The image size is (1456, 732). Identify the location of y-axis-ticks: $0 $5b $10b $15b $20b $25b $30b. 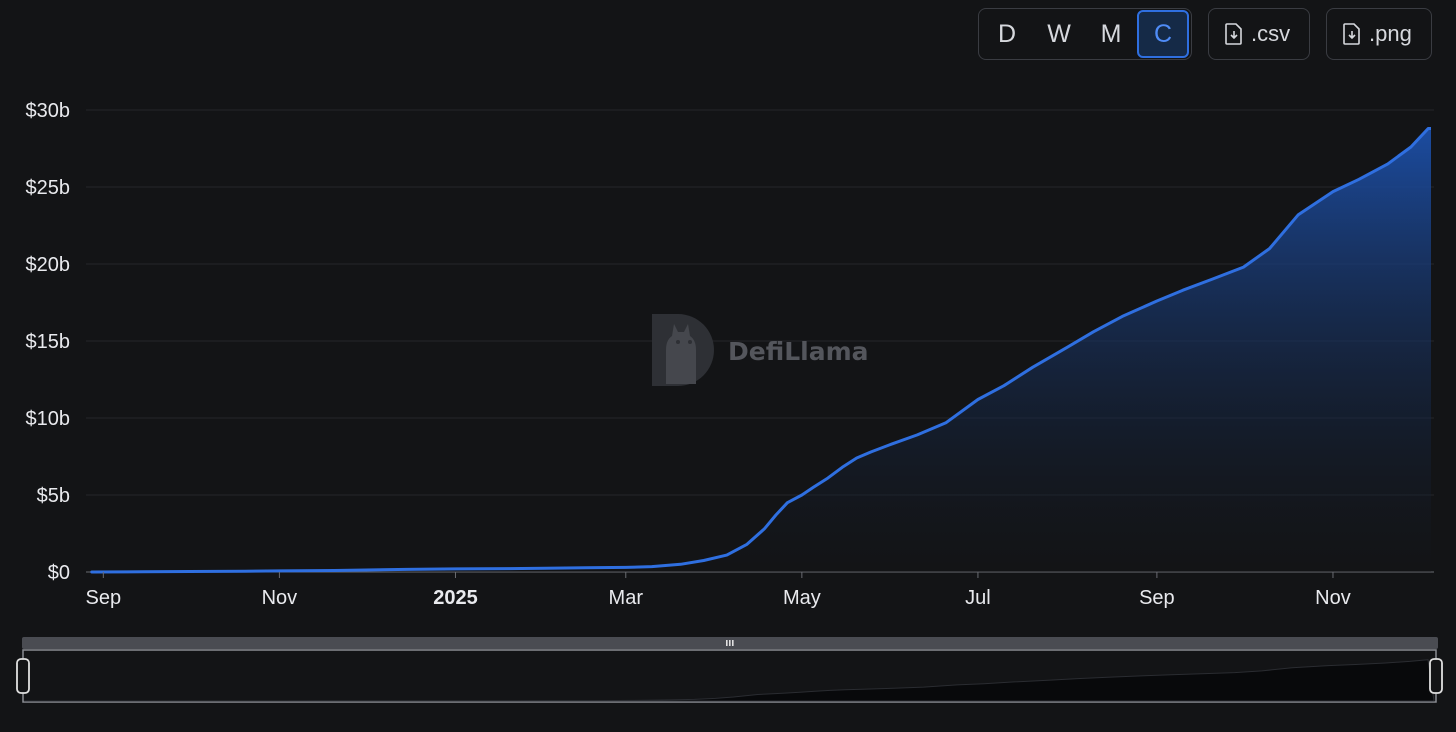
(48, 342).